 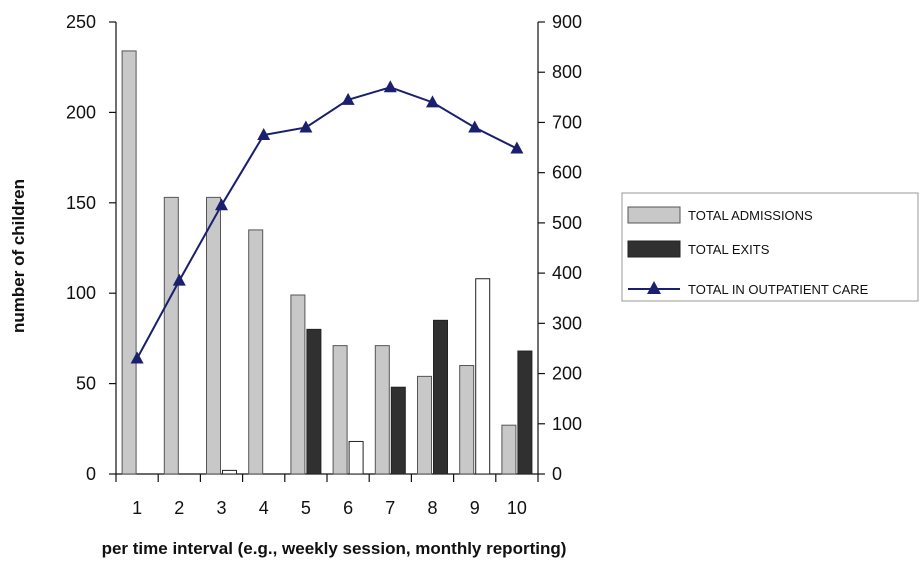 I want to click on x-tick-label: 9, so click(x=475, y=508).